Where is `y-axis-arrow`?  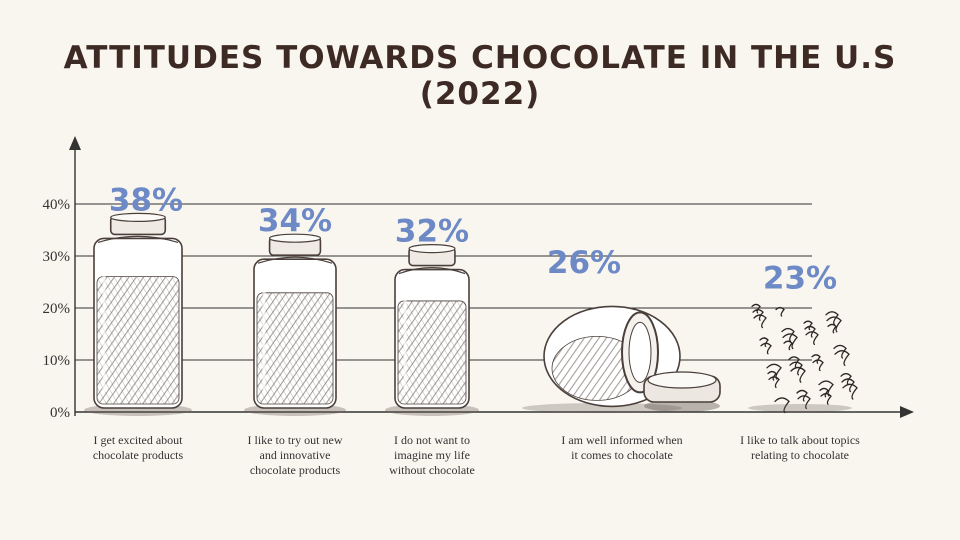
y-axis-arrow is located at coordinates (75, 143).